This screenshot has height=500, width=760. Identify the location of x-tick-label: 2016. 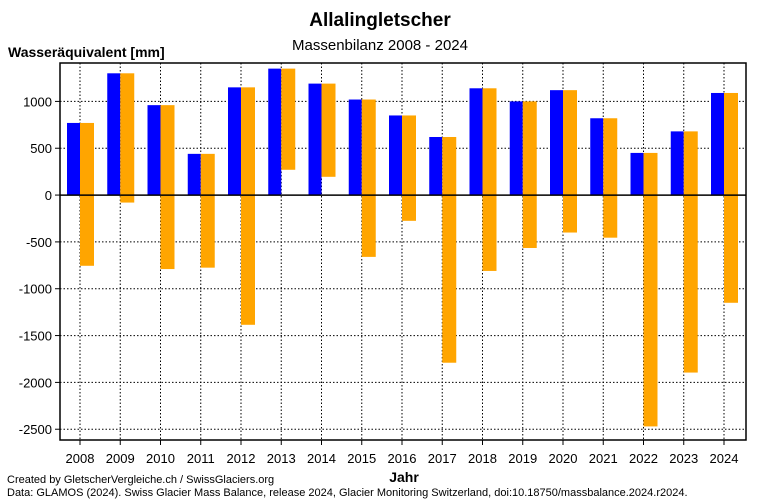
(402, 458).